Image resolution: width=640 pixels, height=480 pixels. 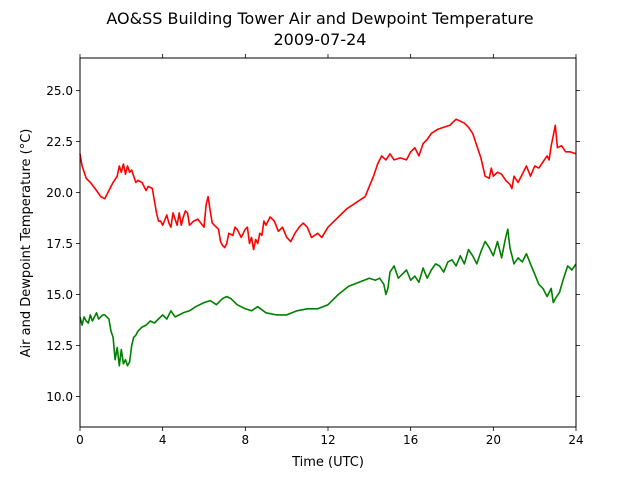 What do you see at coordinates (59, 91) in the screenshot?
I see `y-tick-label: 25.0` at bounding box center [59, 91].